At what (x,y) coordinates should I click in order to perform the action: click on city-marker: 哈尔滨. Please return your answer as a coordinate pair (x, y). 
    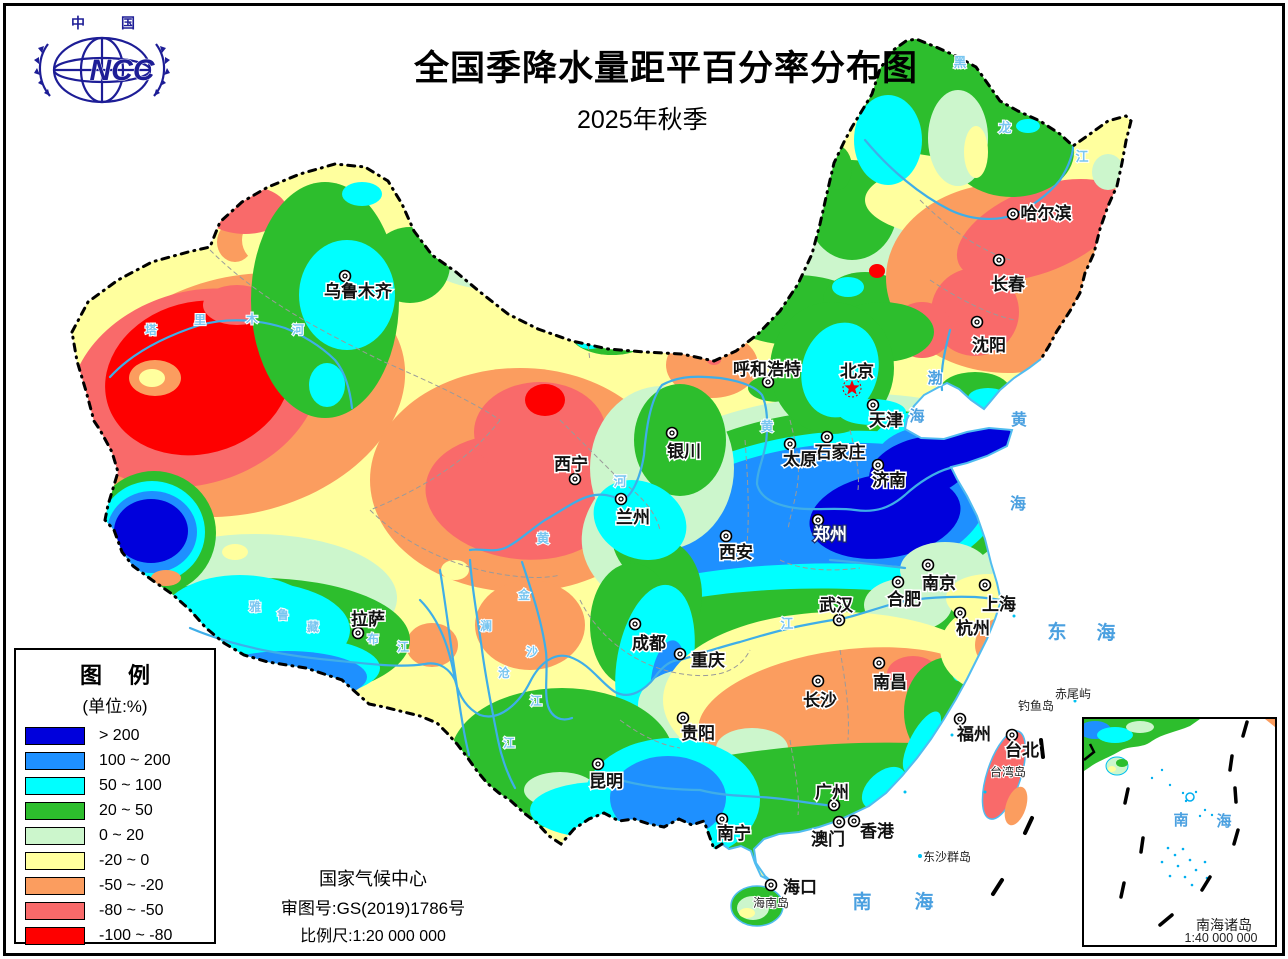
    Looking at the image, I should click on (1039, 213).